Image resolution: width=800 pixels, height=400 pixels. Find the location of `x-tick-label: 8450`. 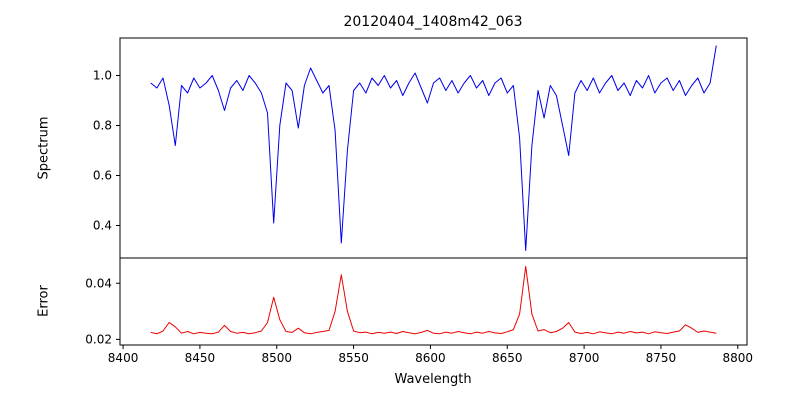

x-tick-label: 8450 is located at coordinates (200, 358).